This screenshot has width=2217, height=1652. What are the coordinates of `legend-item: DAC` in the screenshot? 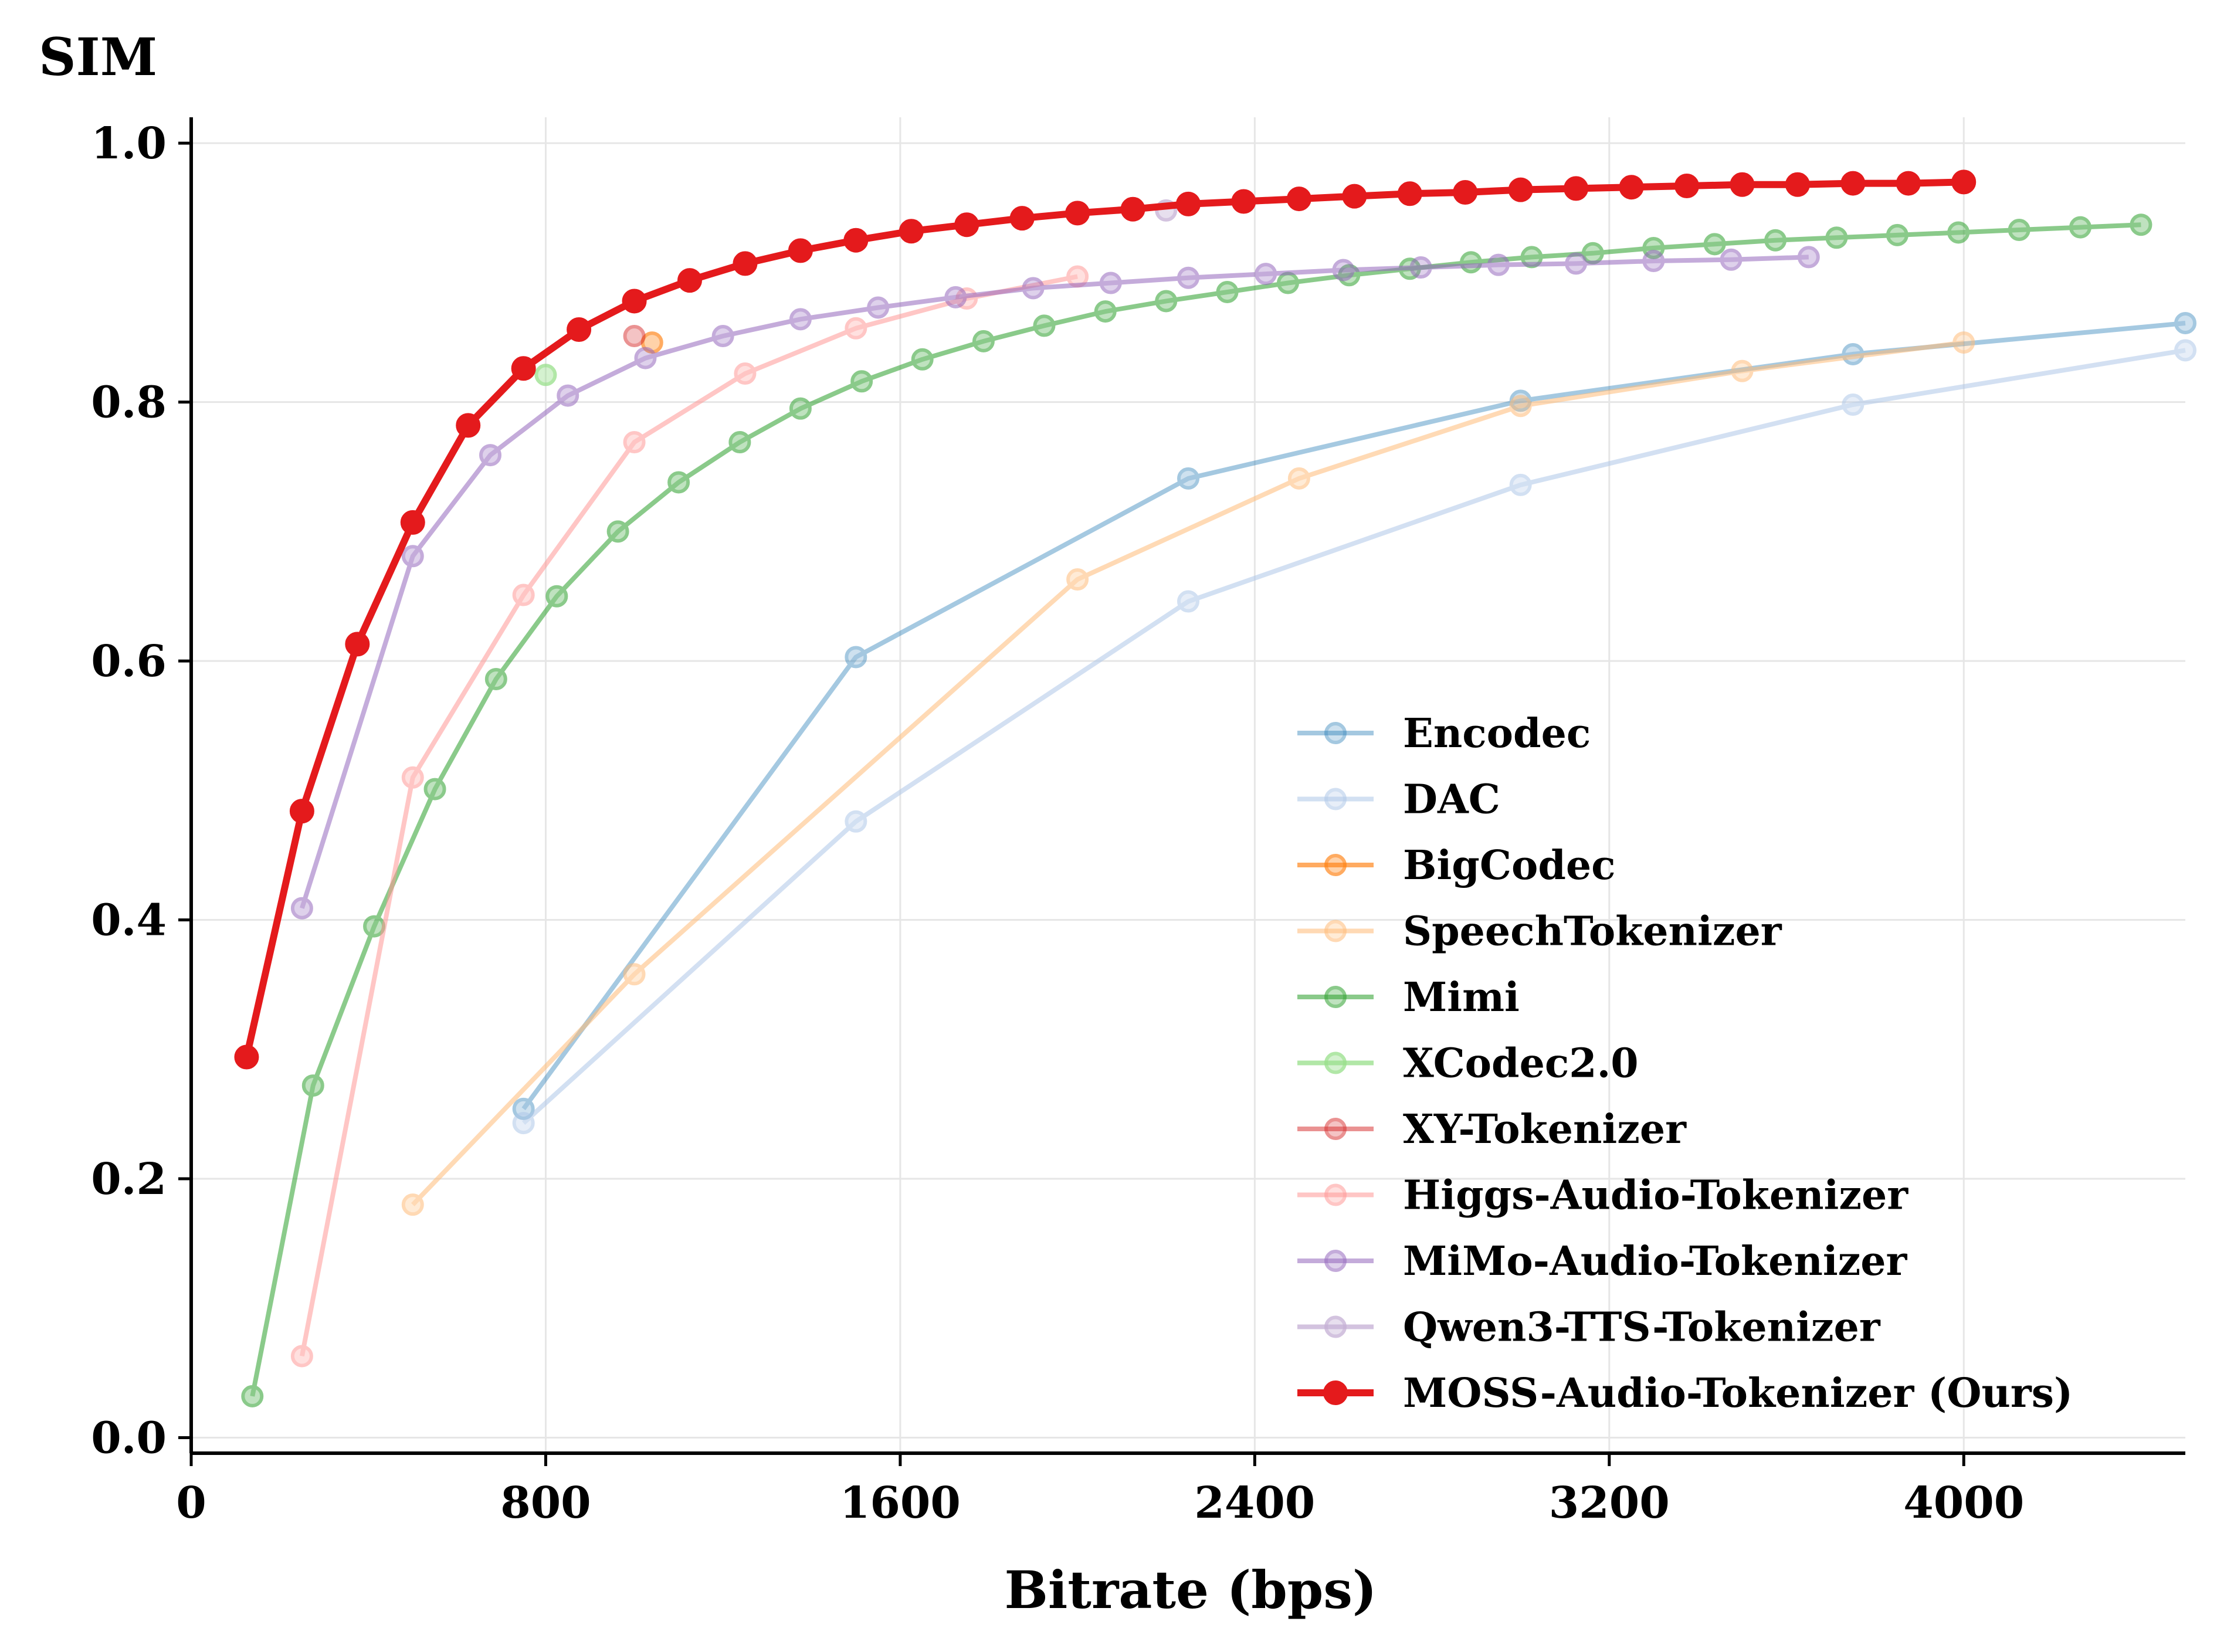 It's located at (1398, 799).